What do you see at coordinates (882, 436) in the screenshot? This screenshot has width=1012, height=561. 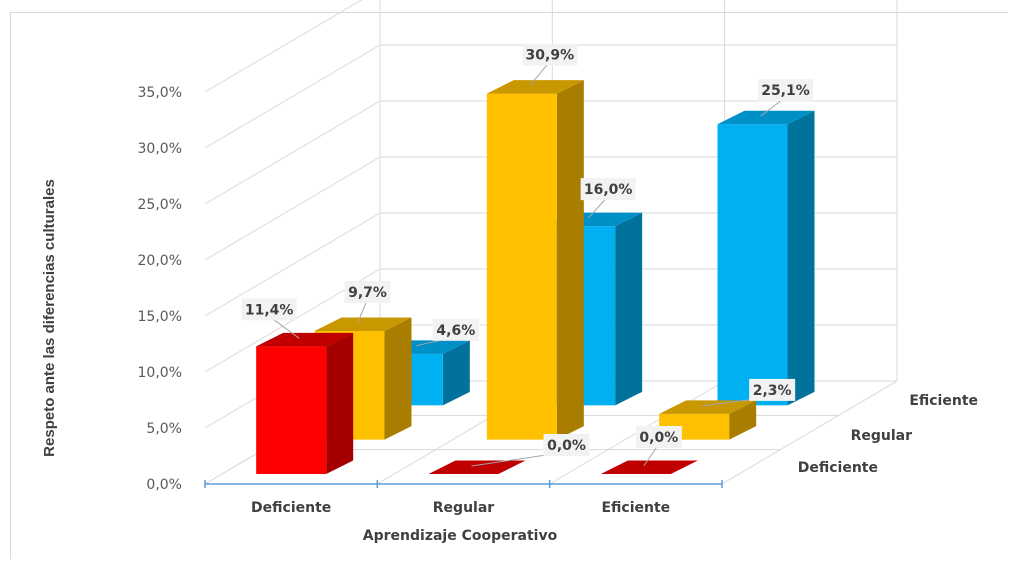 I see `series-label-regular: Regular` at bounding box center [882, 436].